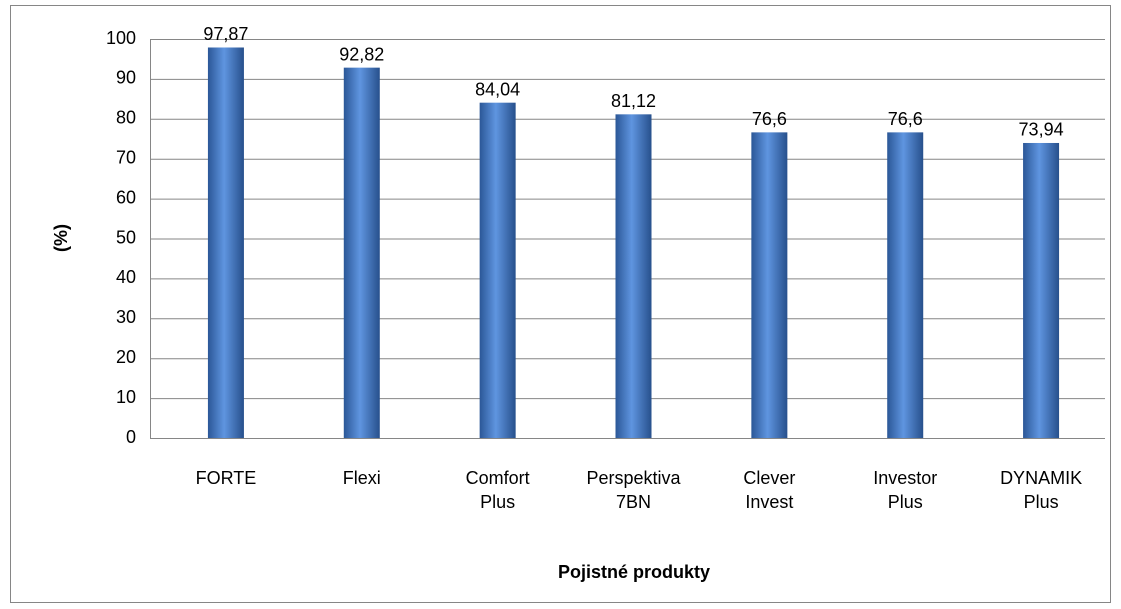 The height and width of the screenshot is (609, 1121). I want to click on x-tick-label: Comfort Plus, so click(498, 490).